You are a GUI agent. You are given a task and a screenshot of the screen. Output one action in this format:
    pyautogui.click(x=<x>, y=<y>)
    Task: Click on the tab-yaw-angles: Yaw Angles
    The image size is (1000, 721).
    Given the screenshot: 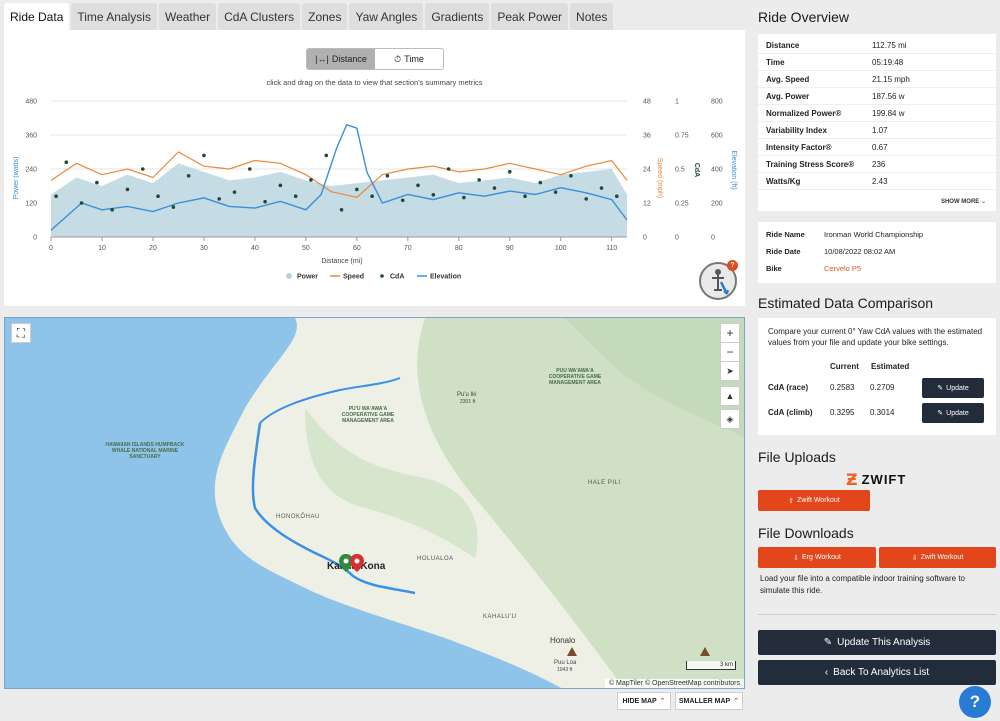 What is the action you would take?
    pyautogui.click(x=386, y=17)
    